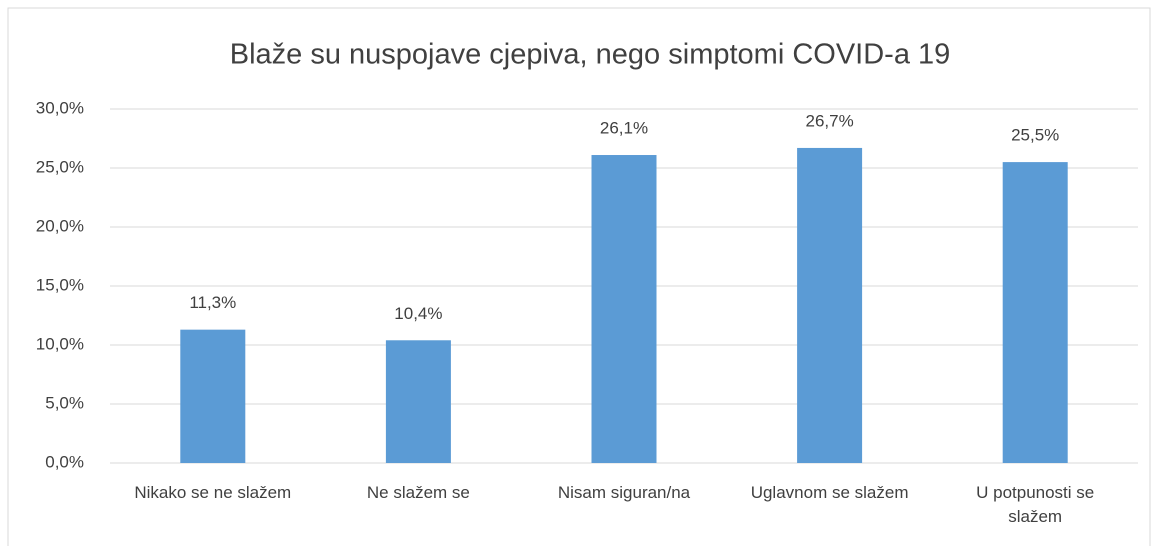 The height and width of the screenshot is (546, 1159). What do you see at coordinates (60, 225) in the screenshot?
I see `y-tick-label: 20,0%` at bounding box center [60, 225].